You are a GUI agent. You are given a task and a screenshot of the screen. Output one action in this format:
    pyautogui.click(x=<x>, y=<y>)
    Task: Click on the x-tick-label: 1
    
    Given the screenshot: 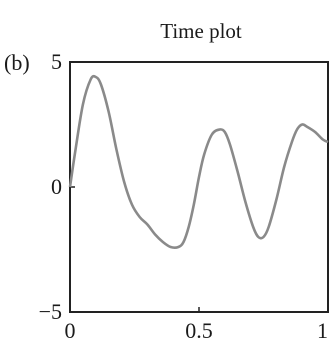 What is the action you would take?
    pyautogui.click(x=322, y=330)
    